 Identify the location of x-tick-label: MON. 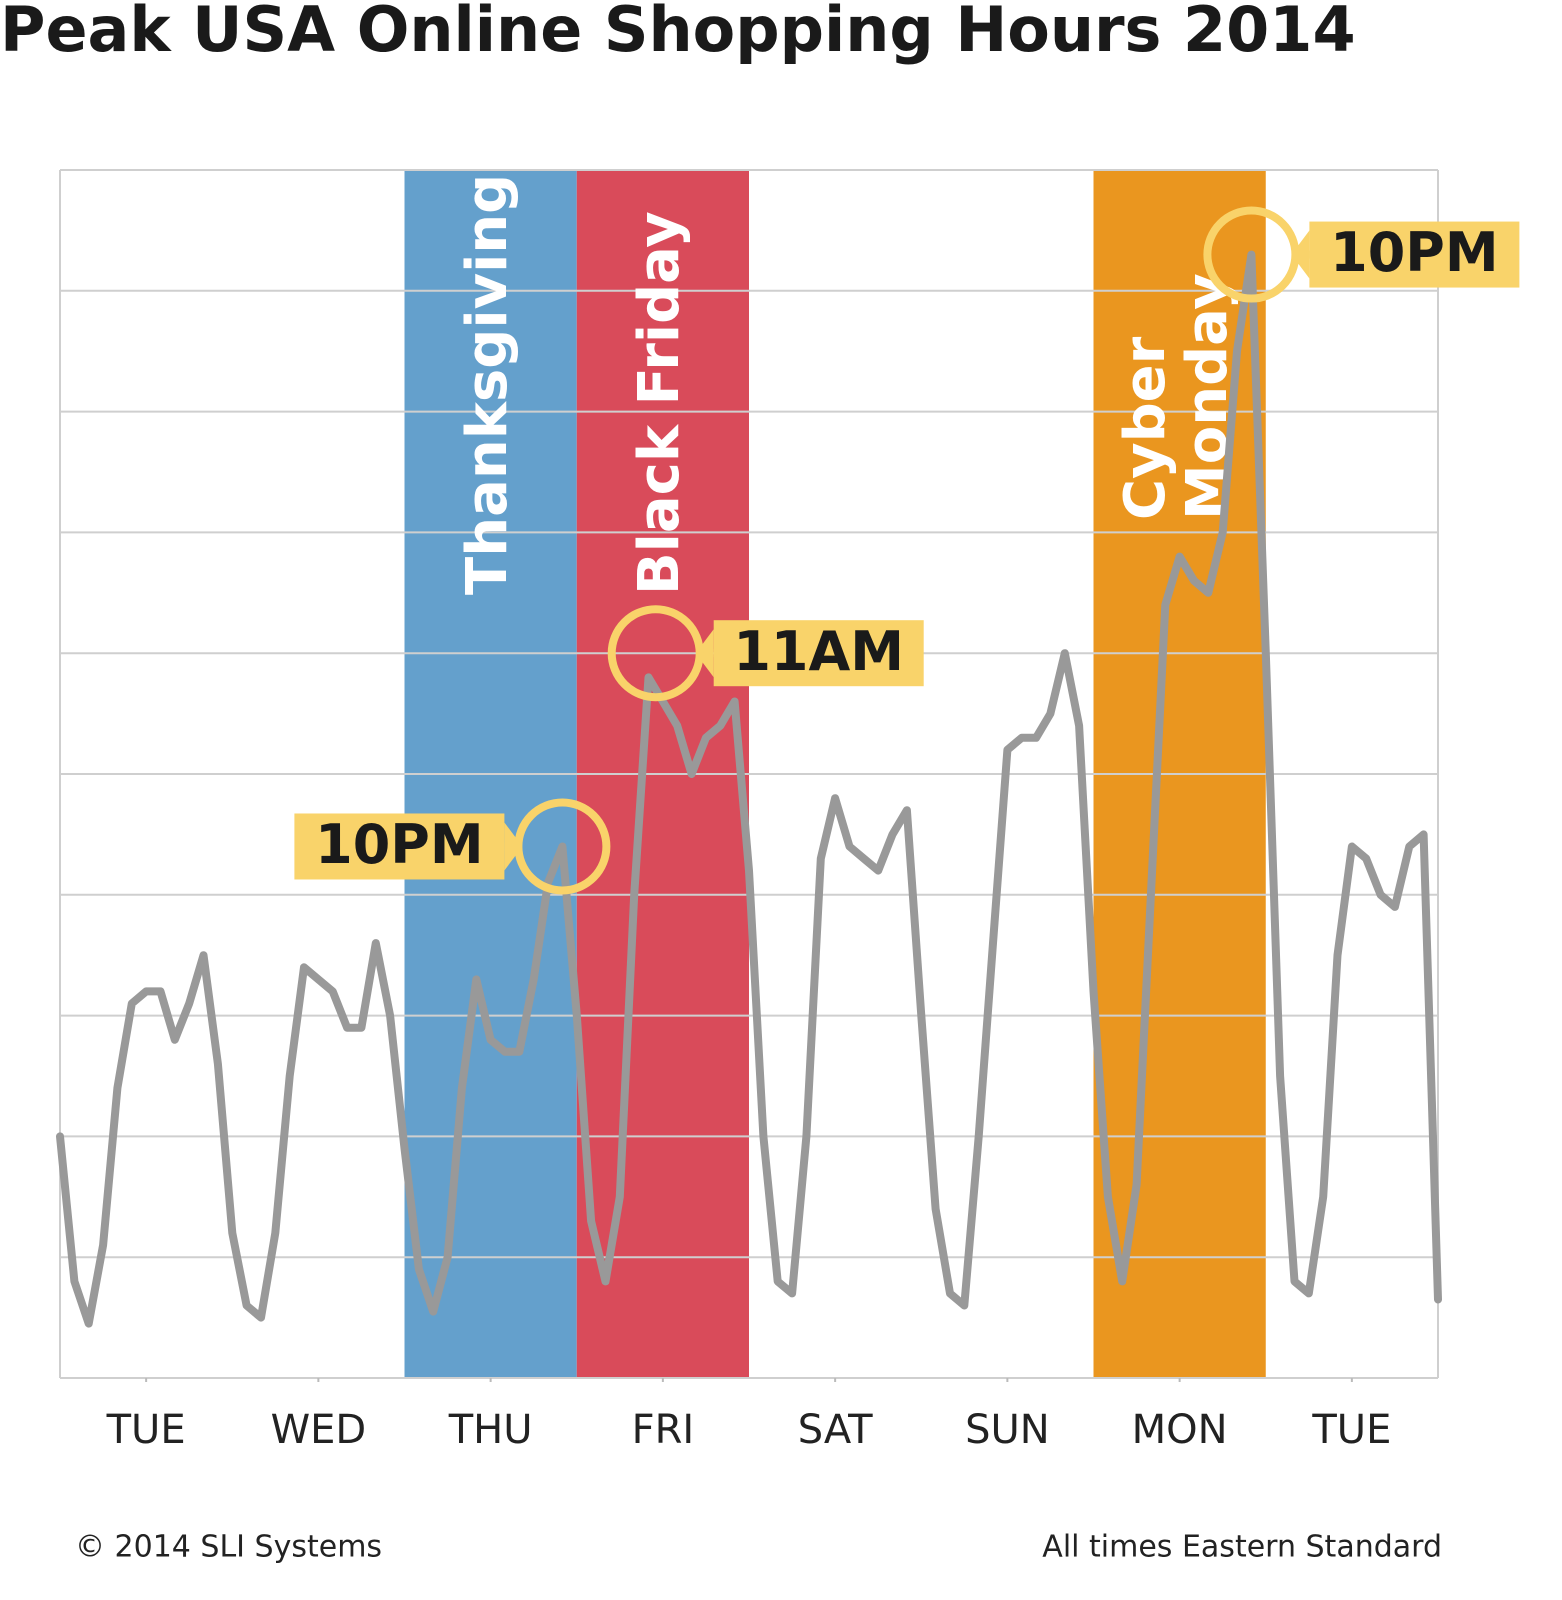
(1180, 1430).